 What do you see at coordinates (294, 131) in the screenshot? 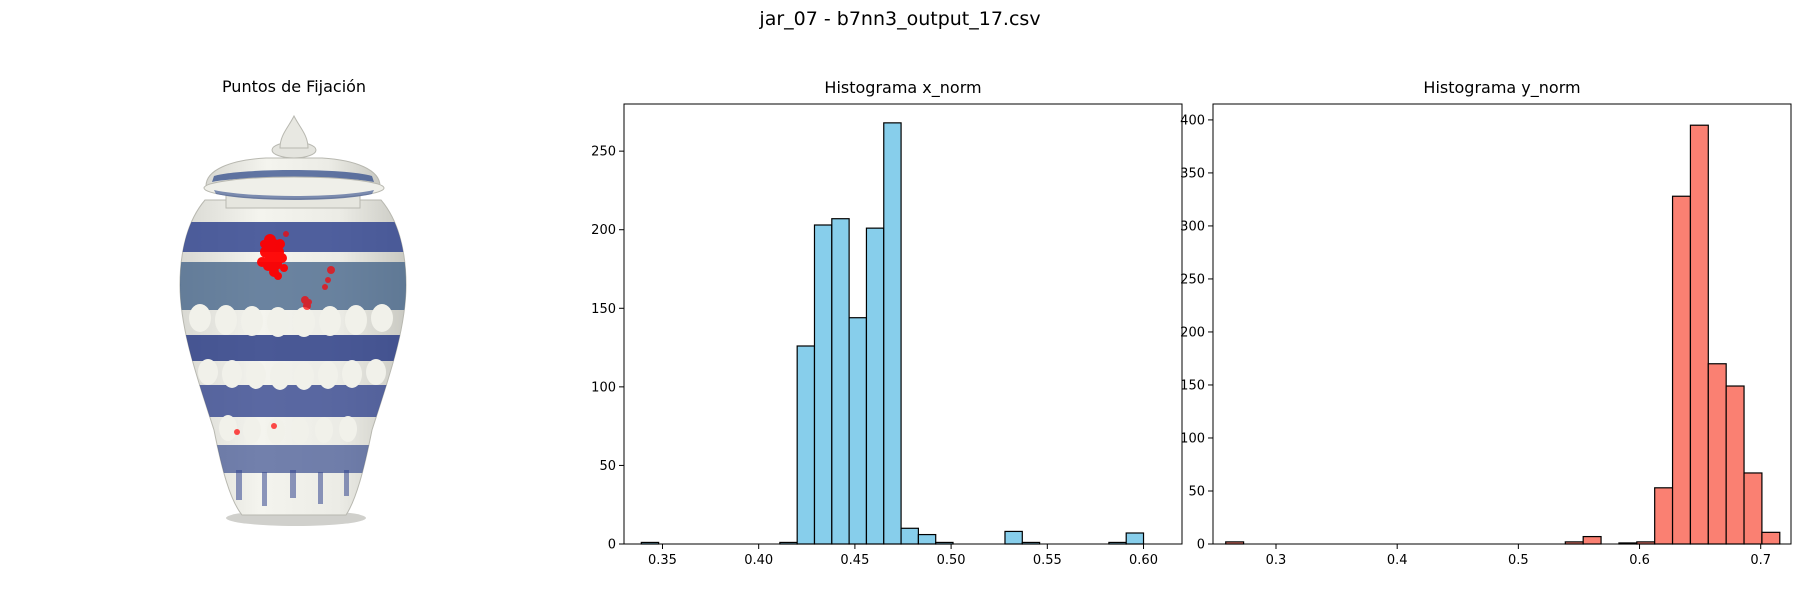
I see `jar-finial` at bounding box center [294, 131].